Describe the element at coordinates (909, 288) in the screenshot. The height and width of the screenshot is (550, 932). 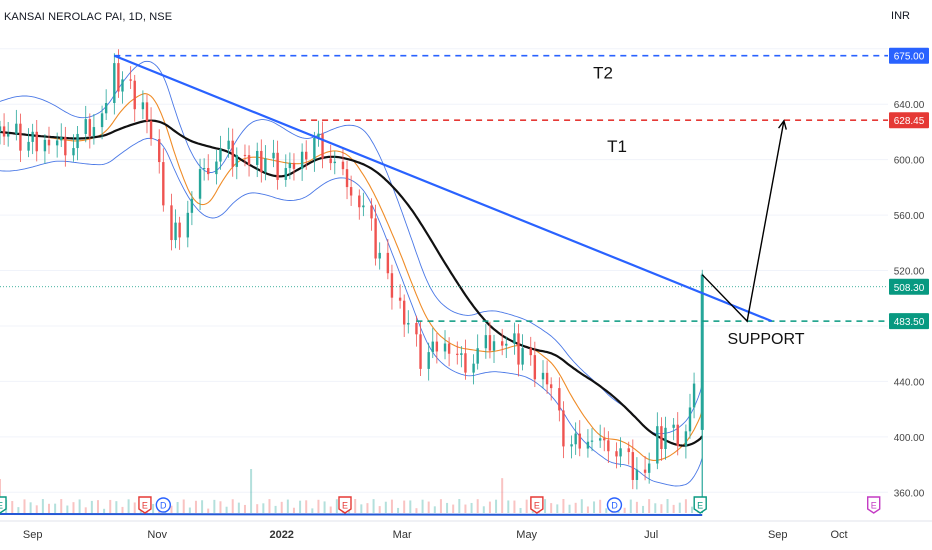
I see `price-label-text: 508.30` at that location.